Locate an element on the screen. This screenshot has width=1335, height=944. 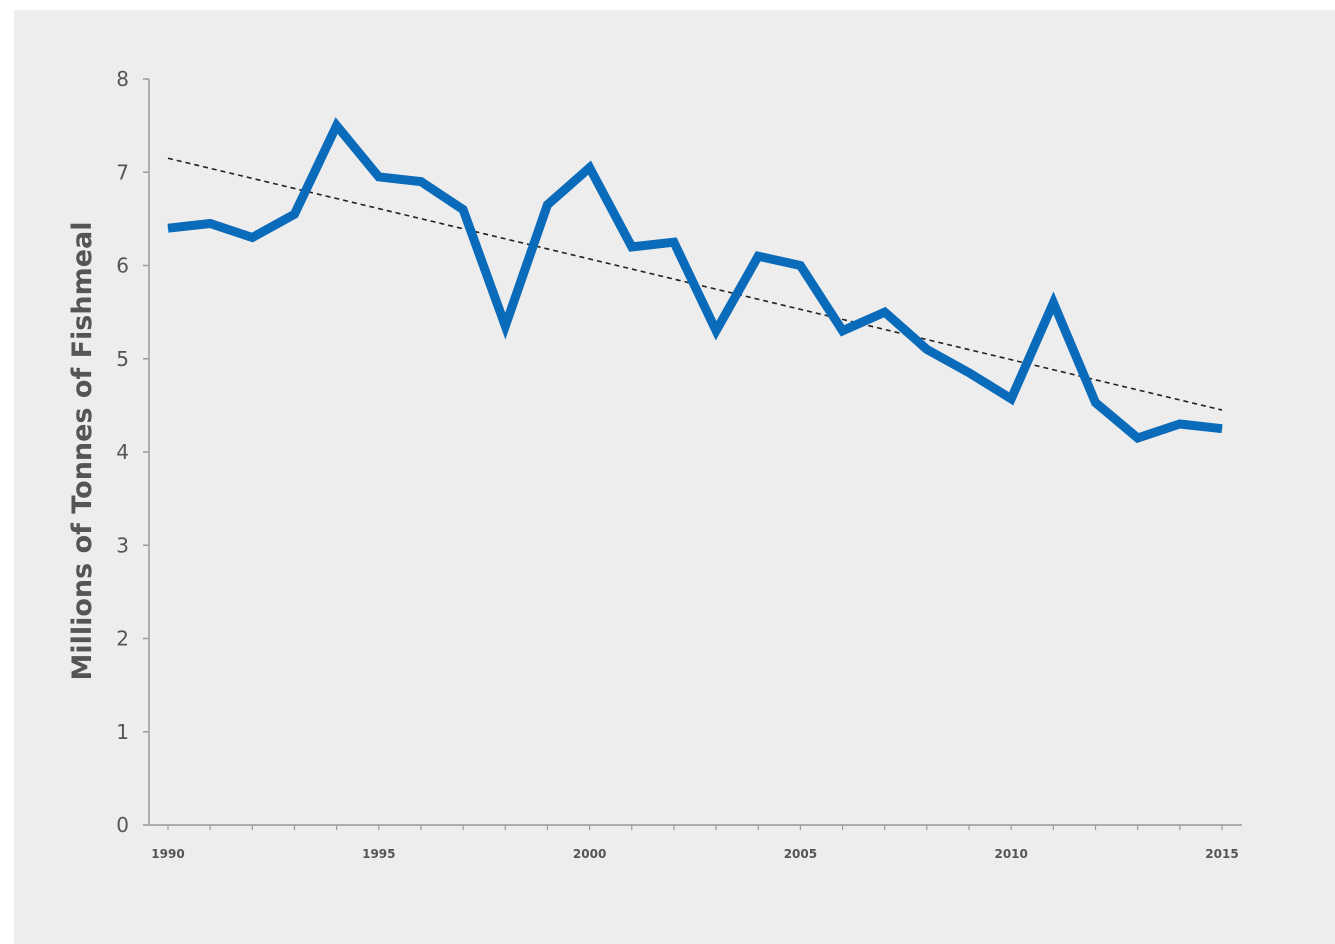
x-tick-label: 1990 is located at coordinates (167, 854).